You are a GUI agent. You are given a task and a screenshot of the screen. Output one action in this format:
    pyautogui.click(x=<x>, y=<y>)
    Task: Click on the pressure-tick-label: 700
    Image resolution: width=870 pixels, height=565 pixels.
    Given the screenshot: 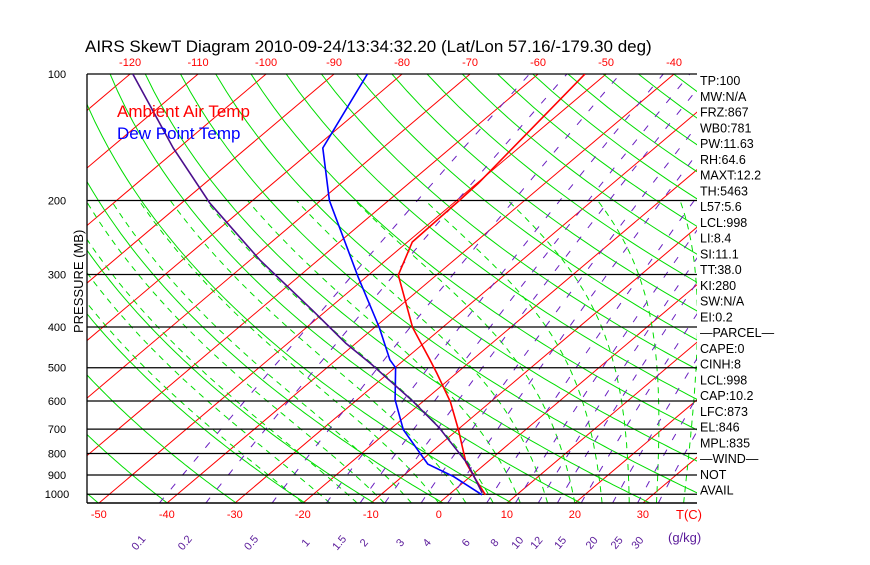 What is the action you would take?
    pyautogui.click(x=57, y=430)
    